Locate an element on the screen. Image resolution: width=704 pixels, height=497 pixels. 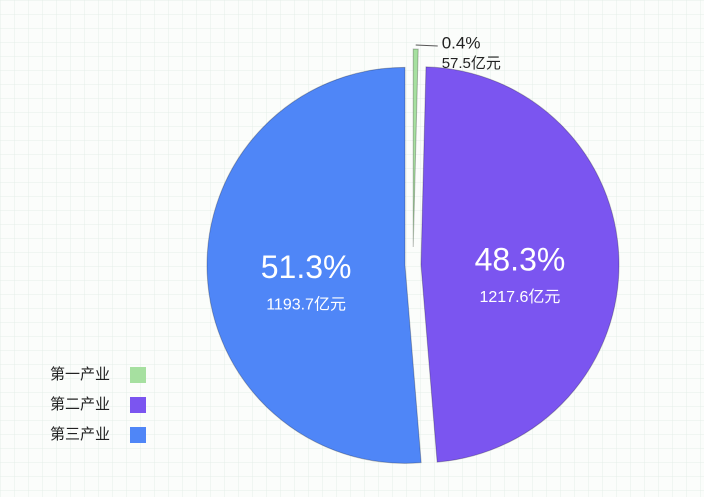
amount-label: 1193.7亿元 is located at coordinates (306, 305).